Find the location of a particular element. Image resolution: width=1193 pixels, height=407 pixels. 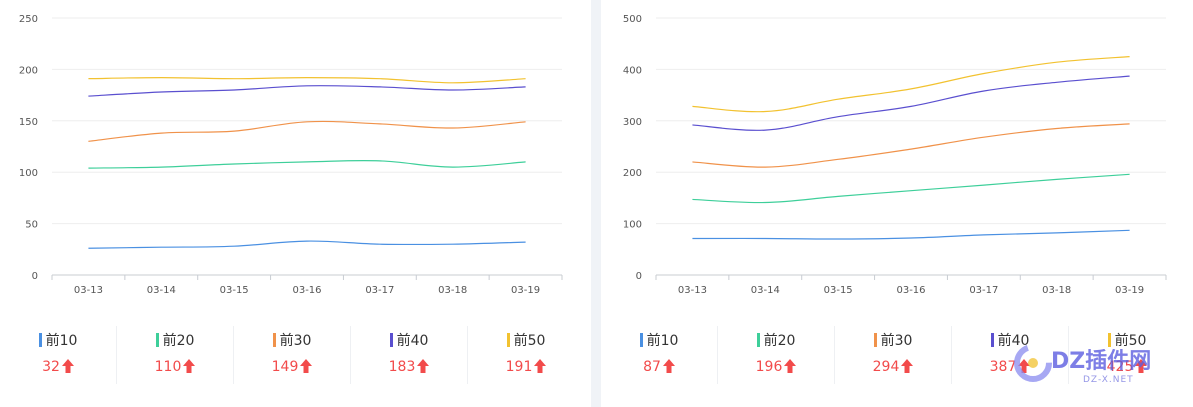

stat-value: 32 is located at coordinates (58, 367).